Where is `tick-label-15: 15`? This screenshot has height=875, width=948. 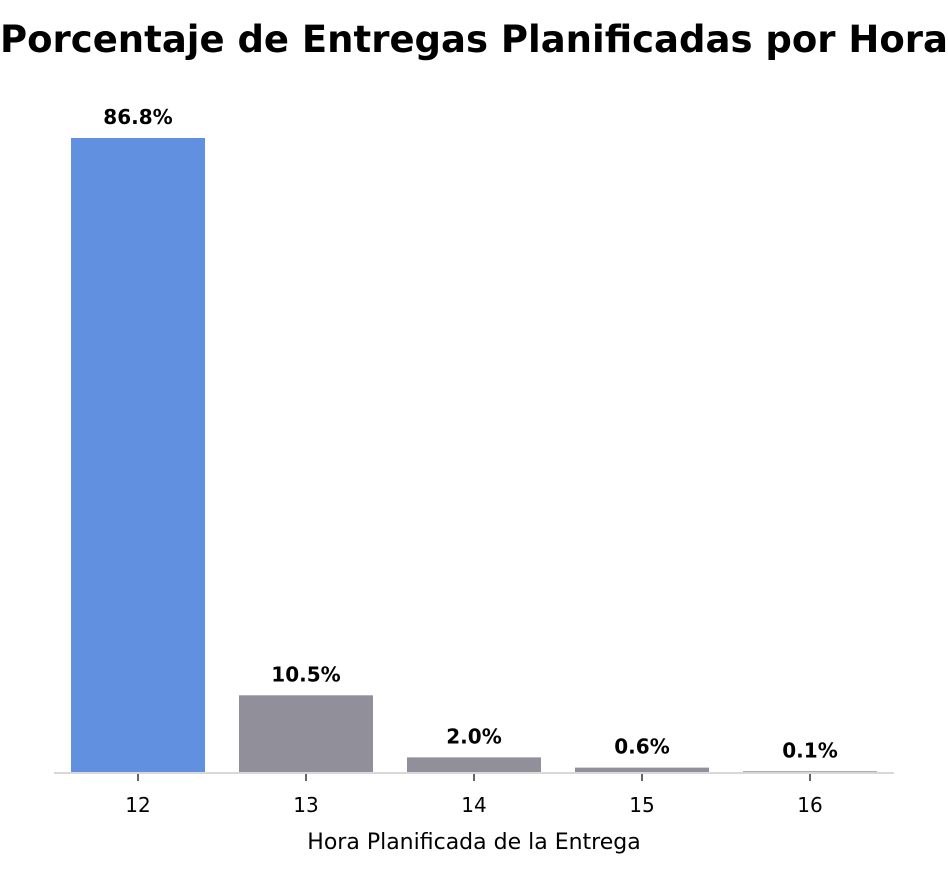
tick-label-15: 15 is located at coordinates (641, 805).